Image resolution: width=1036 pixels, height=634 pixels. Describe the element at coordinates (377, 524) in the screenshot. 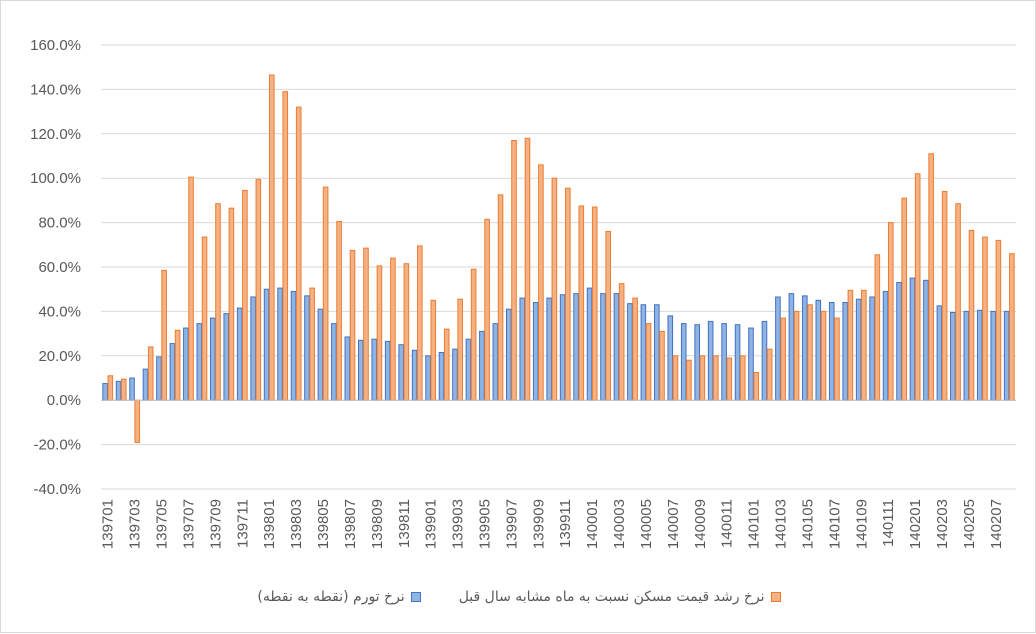

I see `x-tick-label: 139809` at that location.